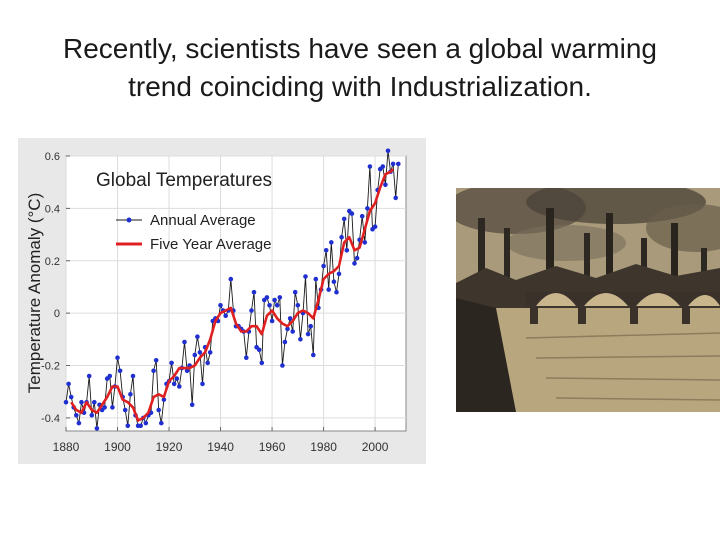 The height and width of the screenshot is (540, 720). Describe the element at coordinates (203, 220) in the screenshot. I see `legend-annual-label: Annual Average` at that location.